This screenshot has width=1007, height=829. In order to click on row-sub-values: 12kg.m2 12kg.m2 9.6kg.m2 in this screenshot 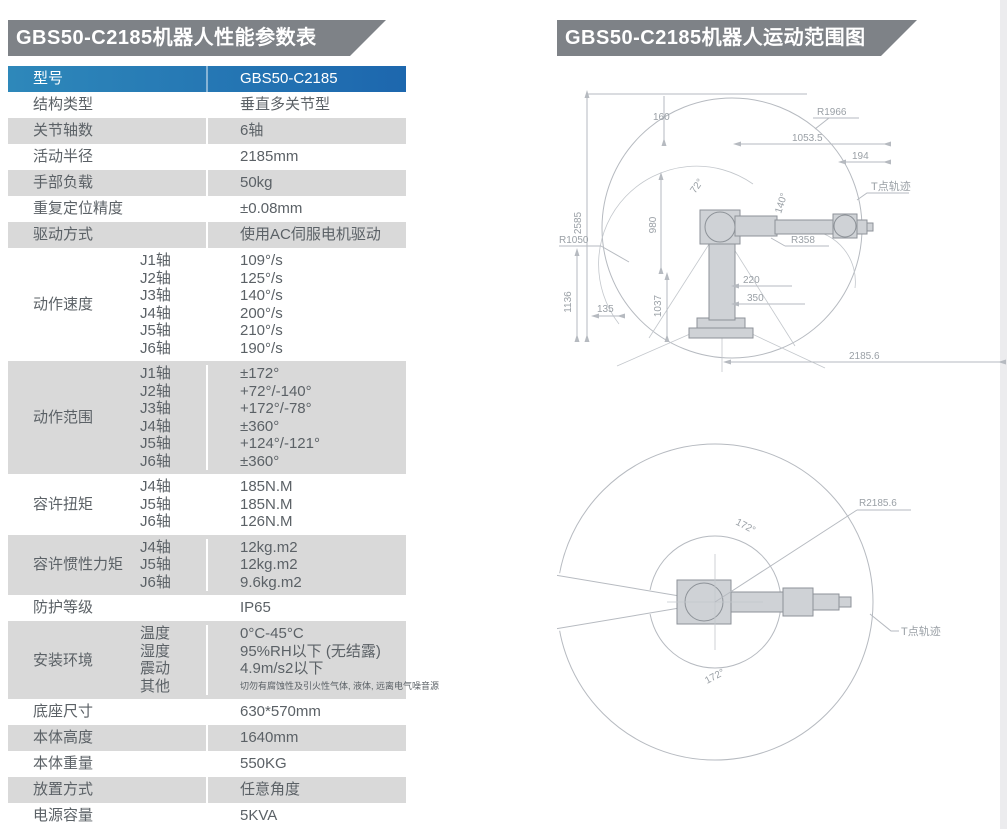, I will do `click(306, 564)`.